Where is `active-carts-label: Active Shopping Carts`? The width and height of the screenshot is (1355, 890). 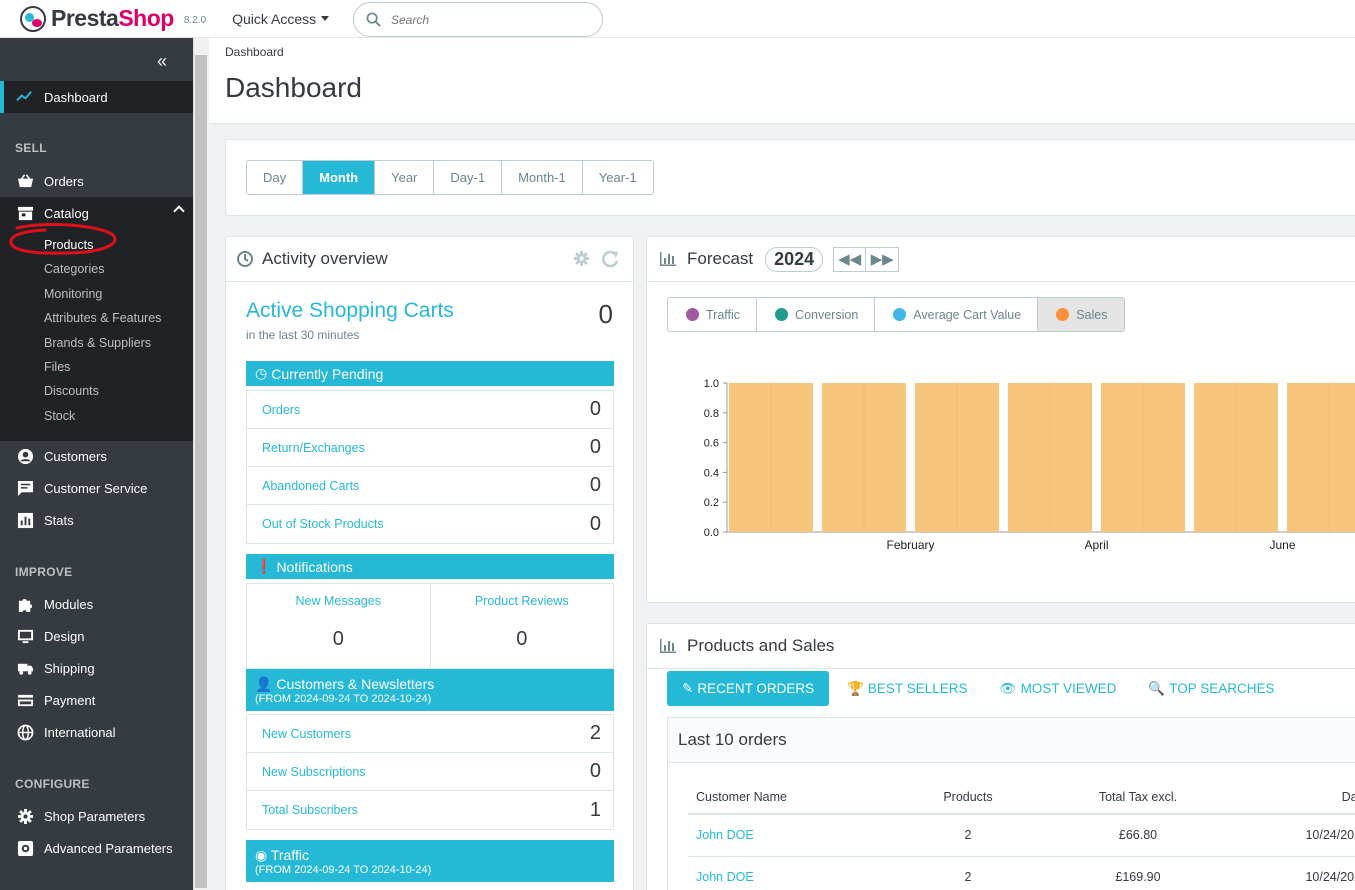
active-carts-label: Active Shopping Carts is located at coordinates (350, 310).